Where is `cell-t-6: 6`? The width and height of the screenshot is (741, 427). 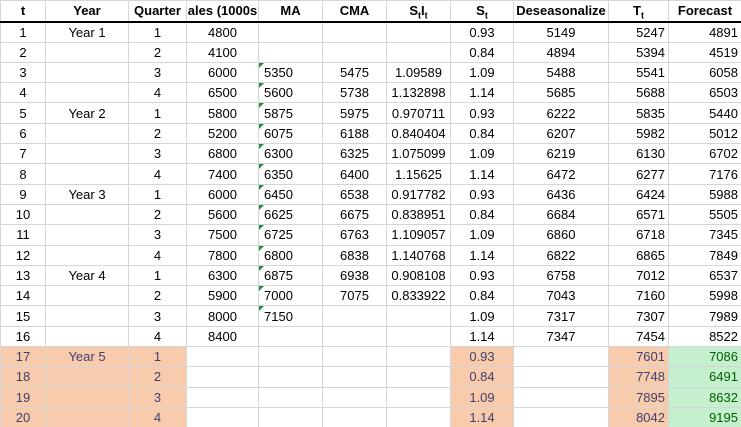
cell-t-6: 6 is located at coordinates (23, 133).